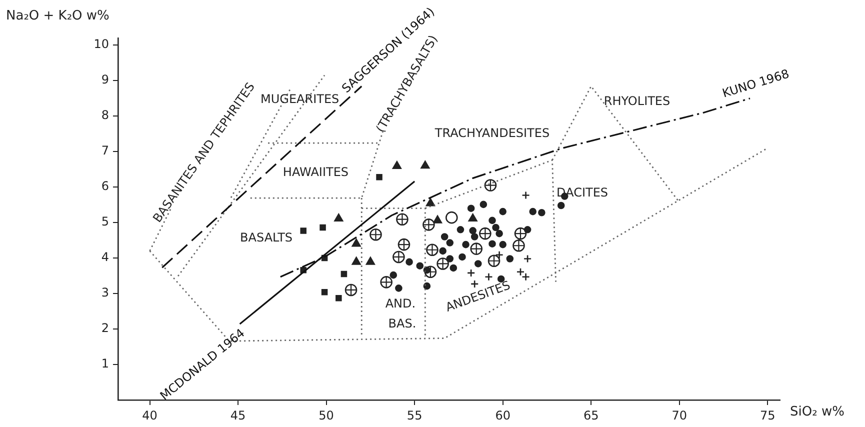  I want to click on y-tick-label: 5, so click(105, 221).